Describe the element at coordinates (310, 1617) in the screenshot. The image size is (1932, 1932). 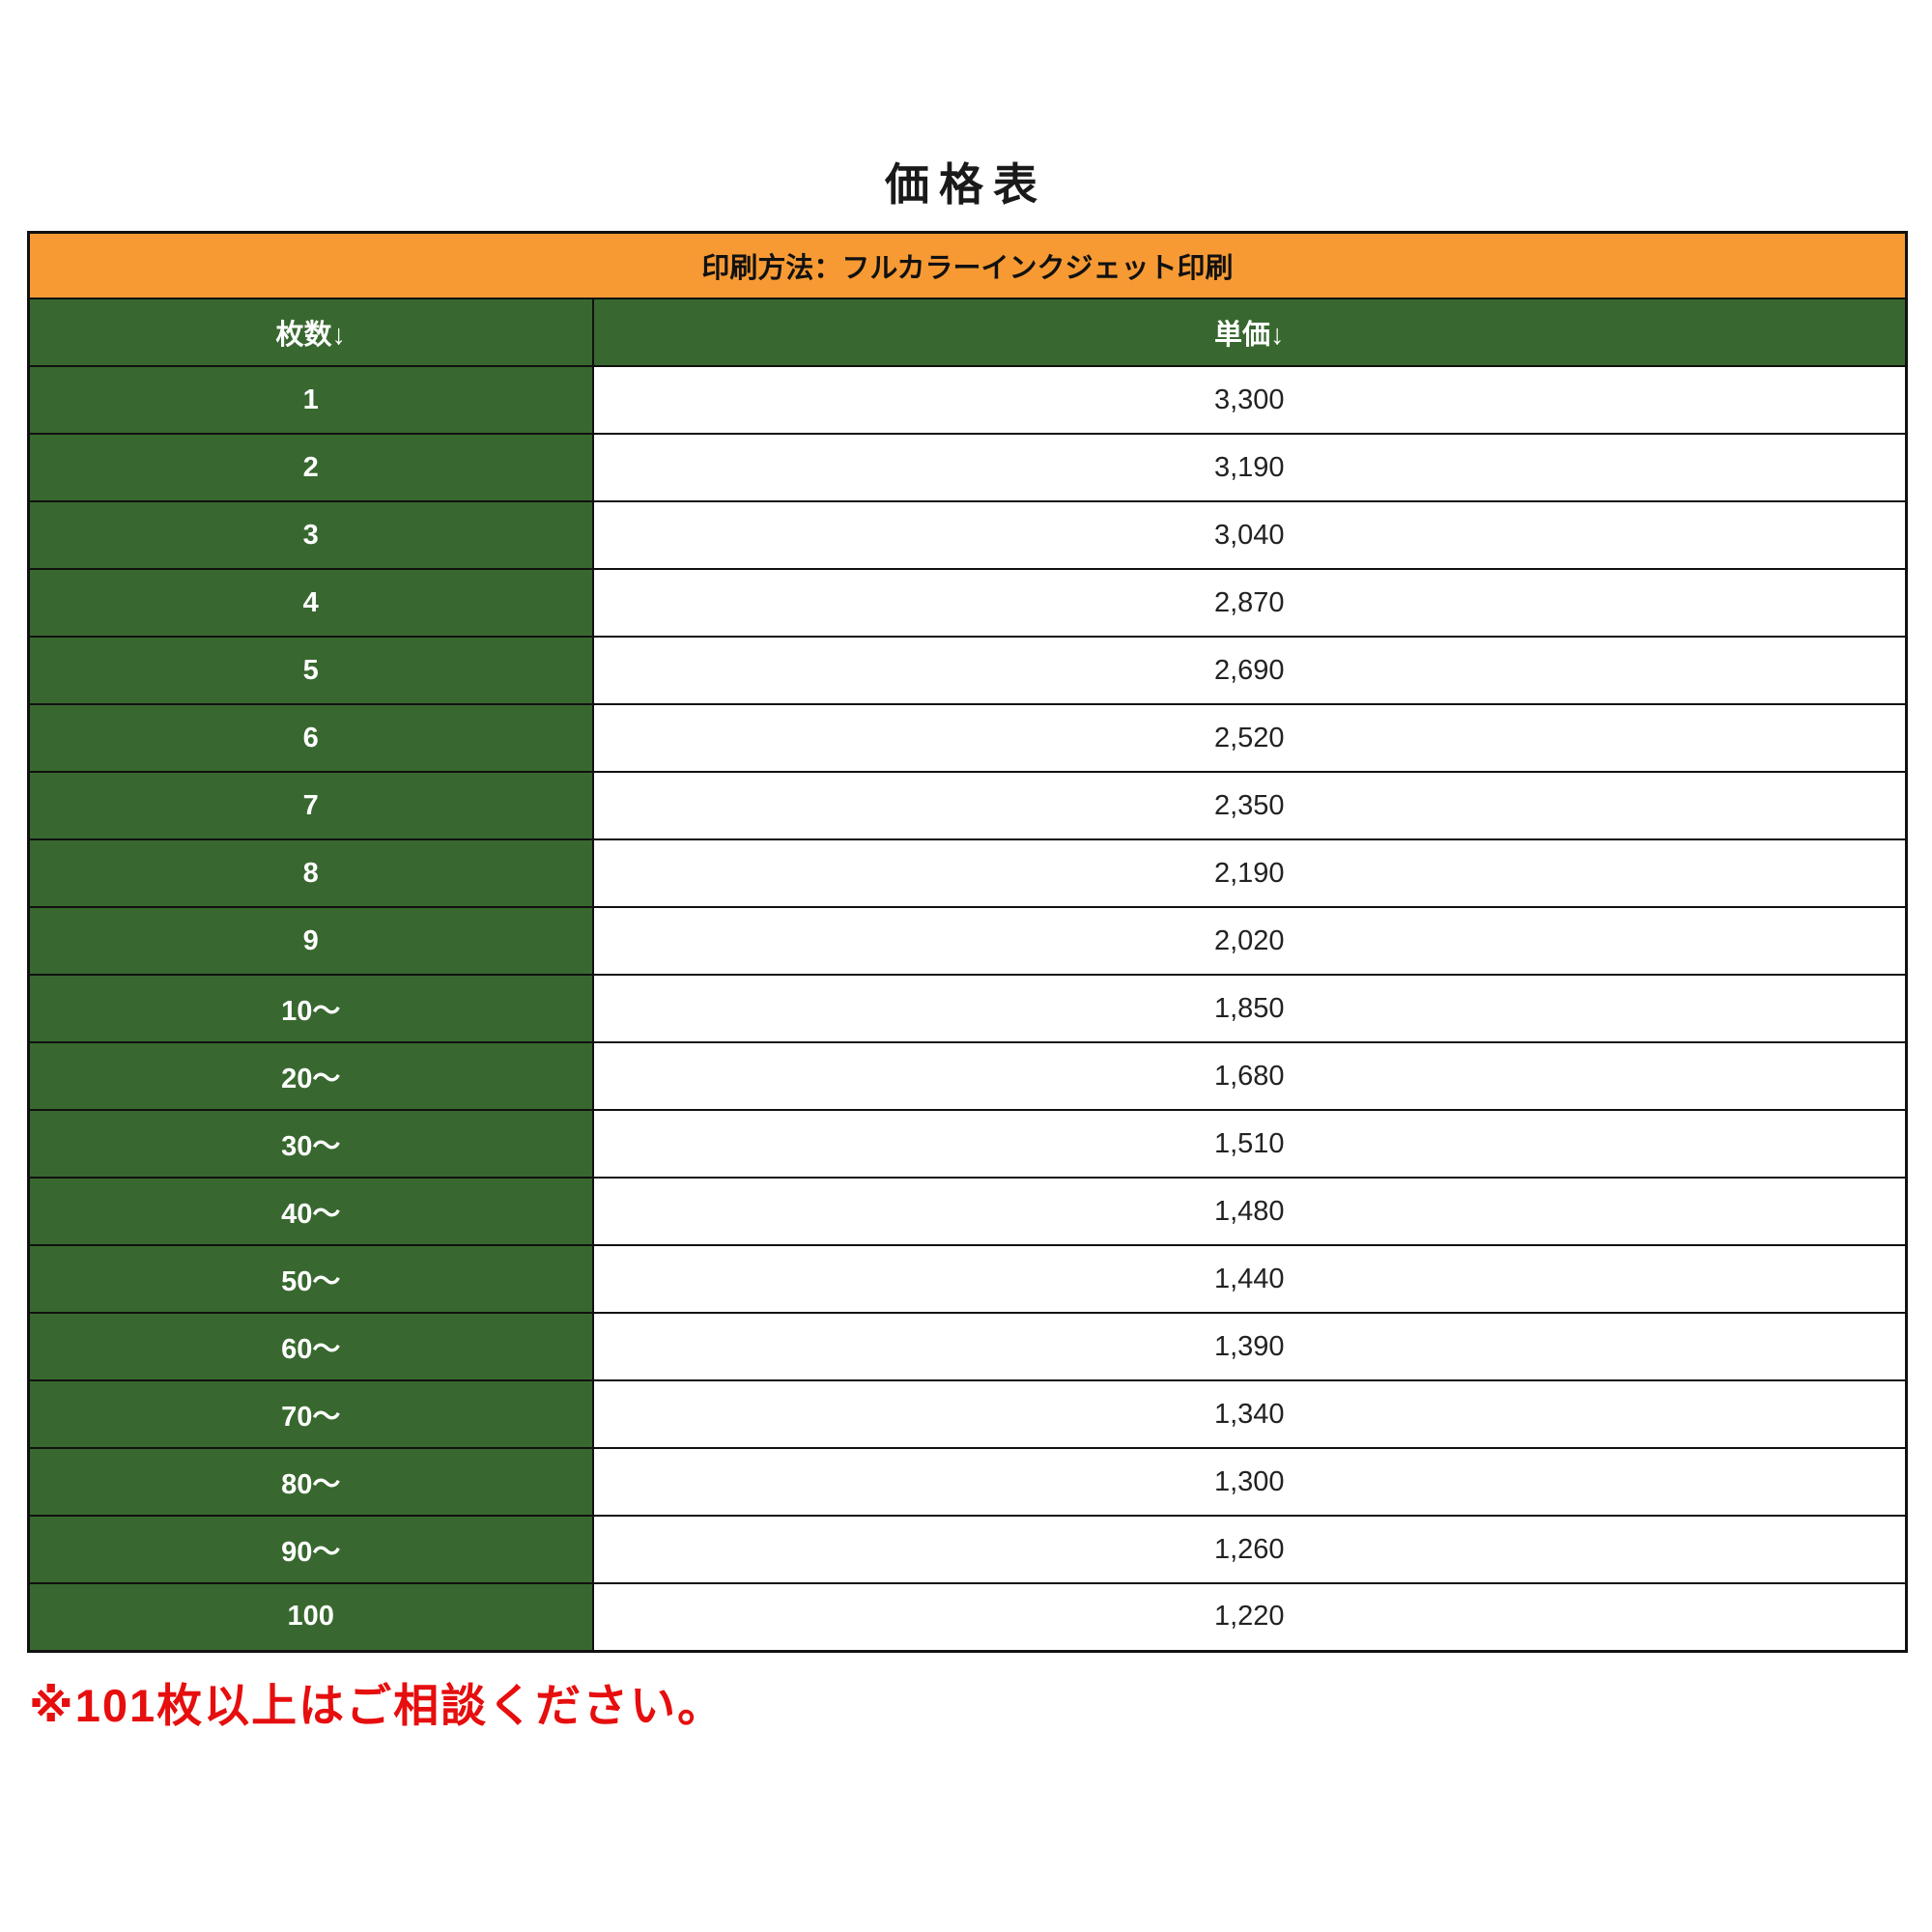
I see `quantity-cell: 100` at that location.